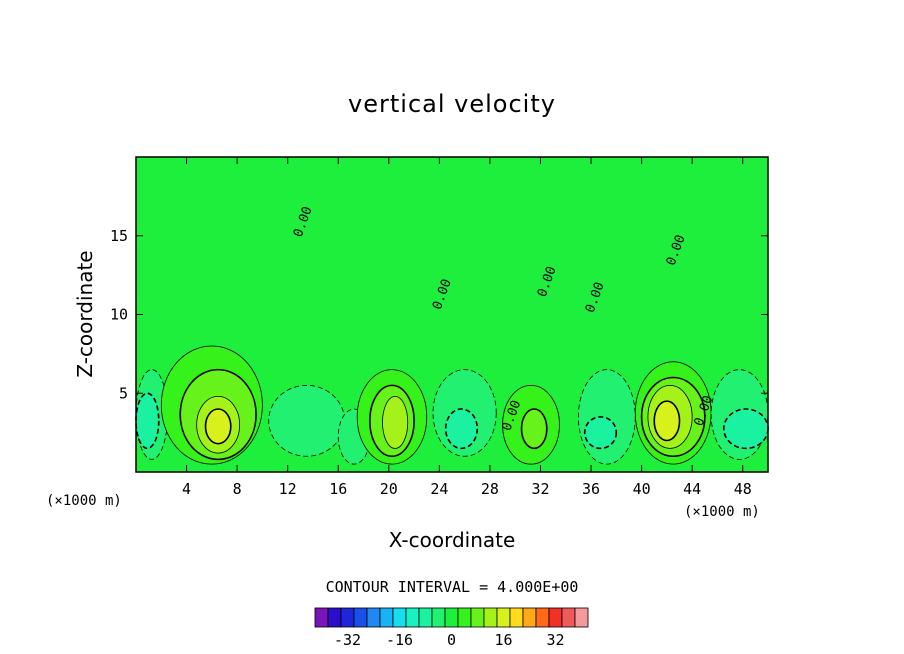  What do you see at coordinates (119, 315) in the screenshot?
I see `y-tick-label: 10` at bounding box center [119, 315].